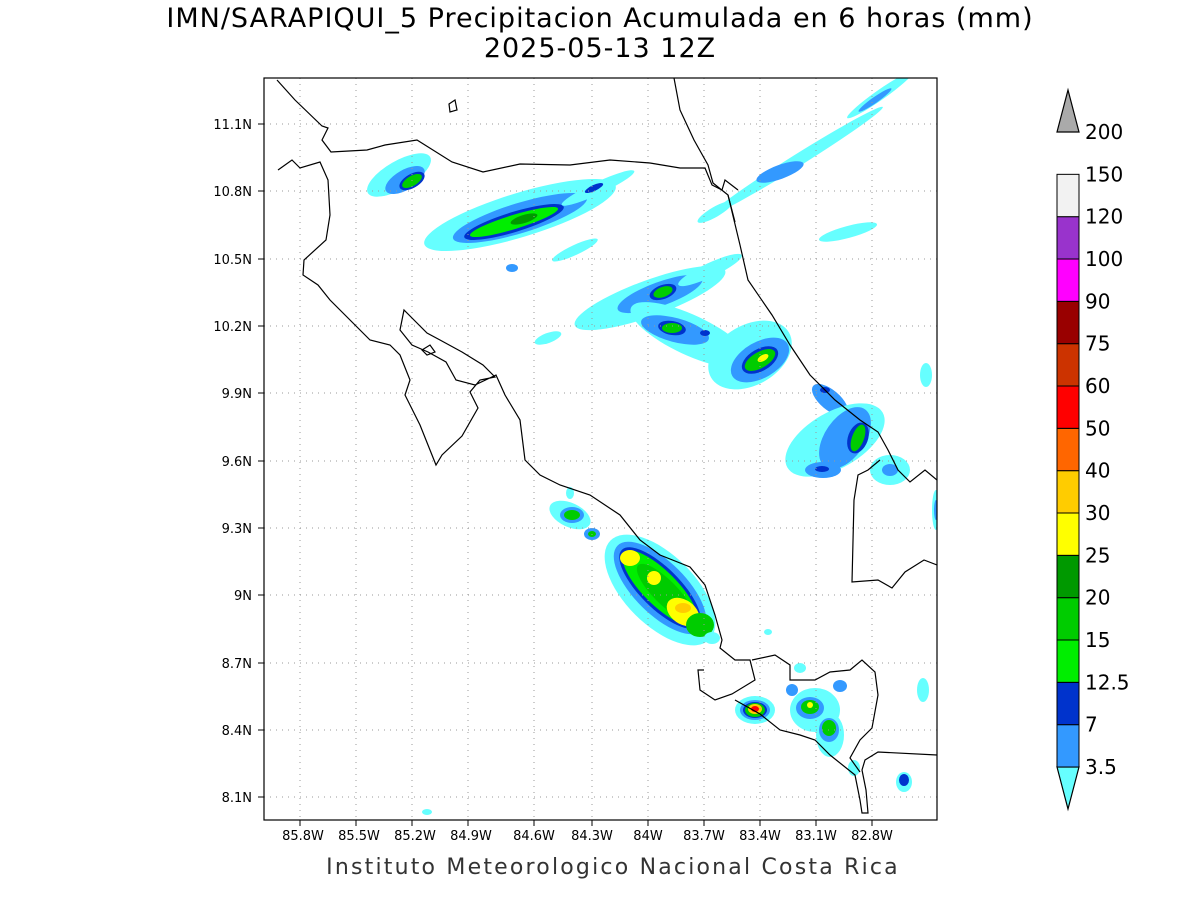 This screenshot has width=1200, height=900. Describe the element at coordinates (1097, 640) in the screenshot. I see `colorbar-level-label: 15` at that location.